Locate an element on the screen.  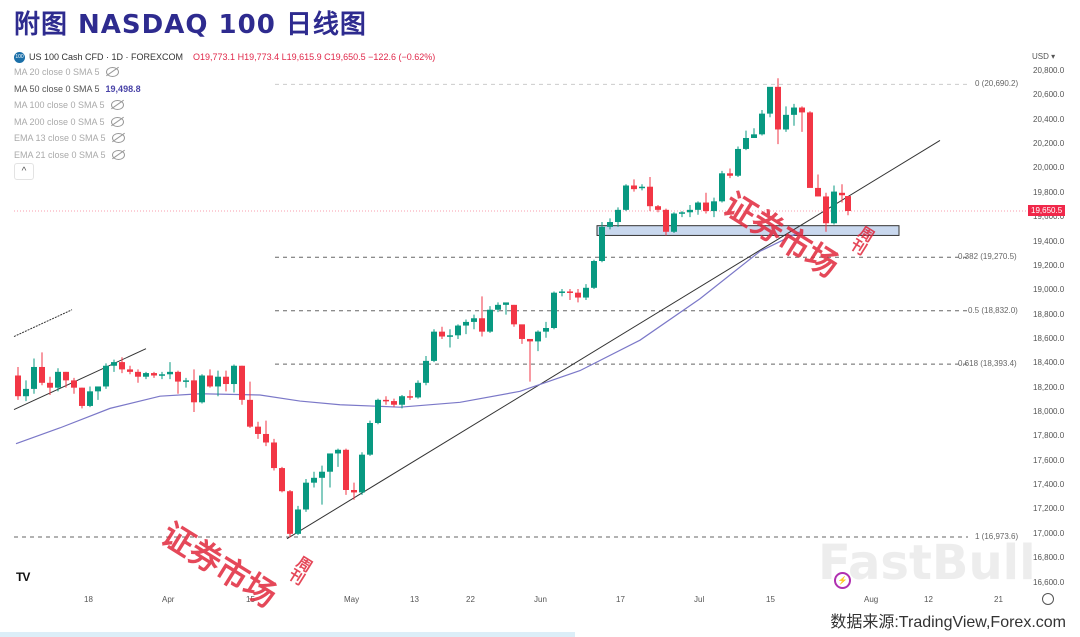
price-tick: 17,400.0 is located at coordinates (1049, 485).